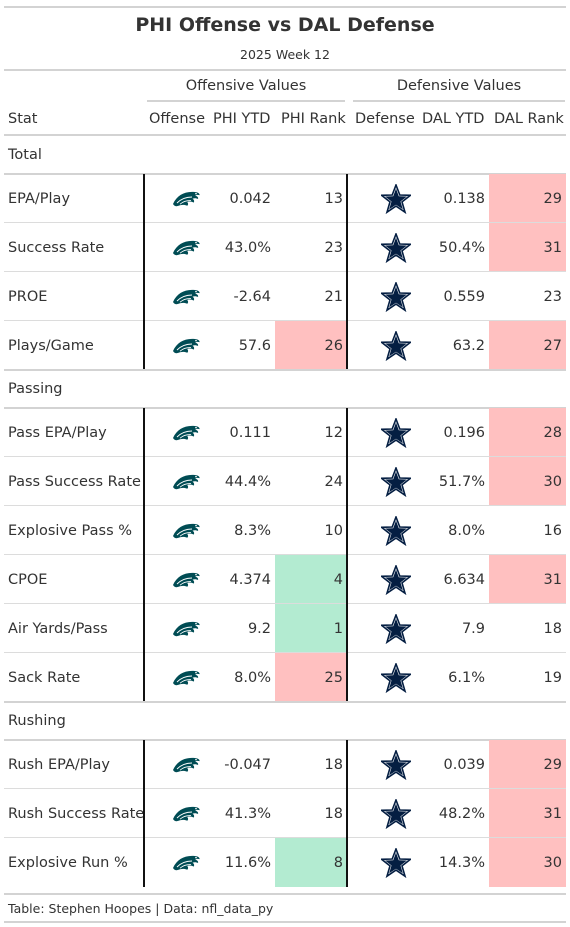 This screenshot has height=927, width=570. I want to click on stat-label: Rush EPA/Play, so click(59, 764).